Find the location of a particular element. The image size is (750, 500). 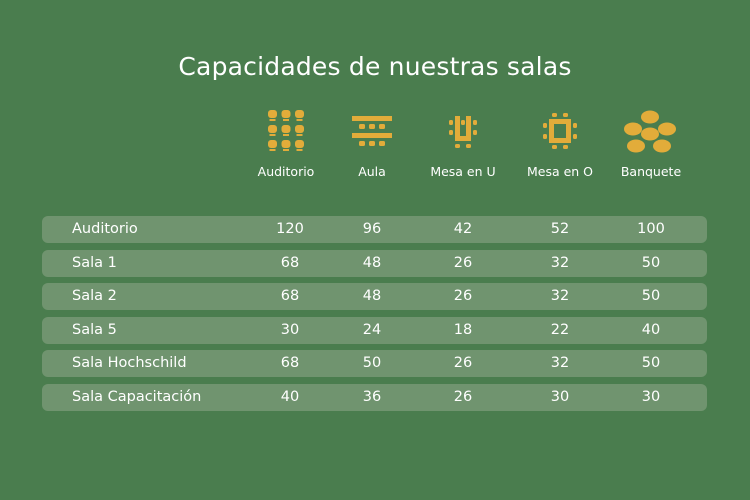

room-name: Sala Hochschild is located at coordinates (129, 363).